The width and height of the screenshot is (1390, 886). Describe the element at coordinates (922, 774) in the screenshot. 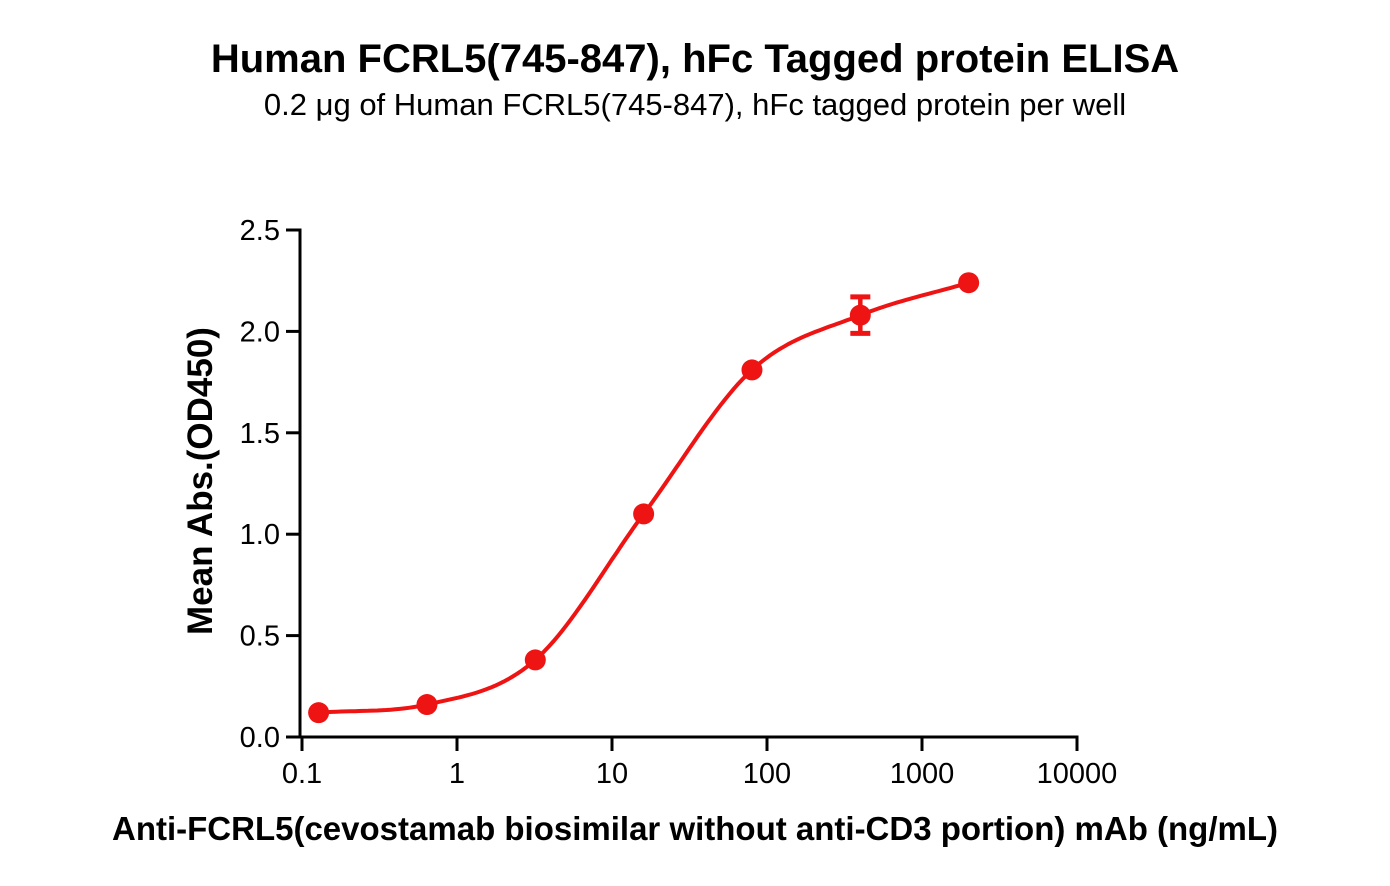

I see `x-tick-label: 1000` at that location.